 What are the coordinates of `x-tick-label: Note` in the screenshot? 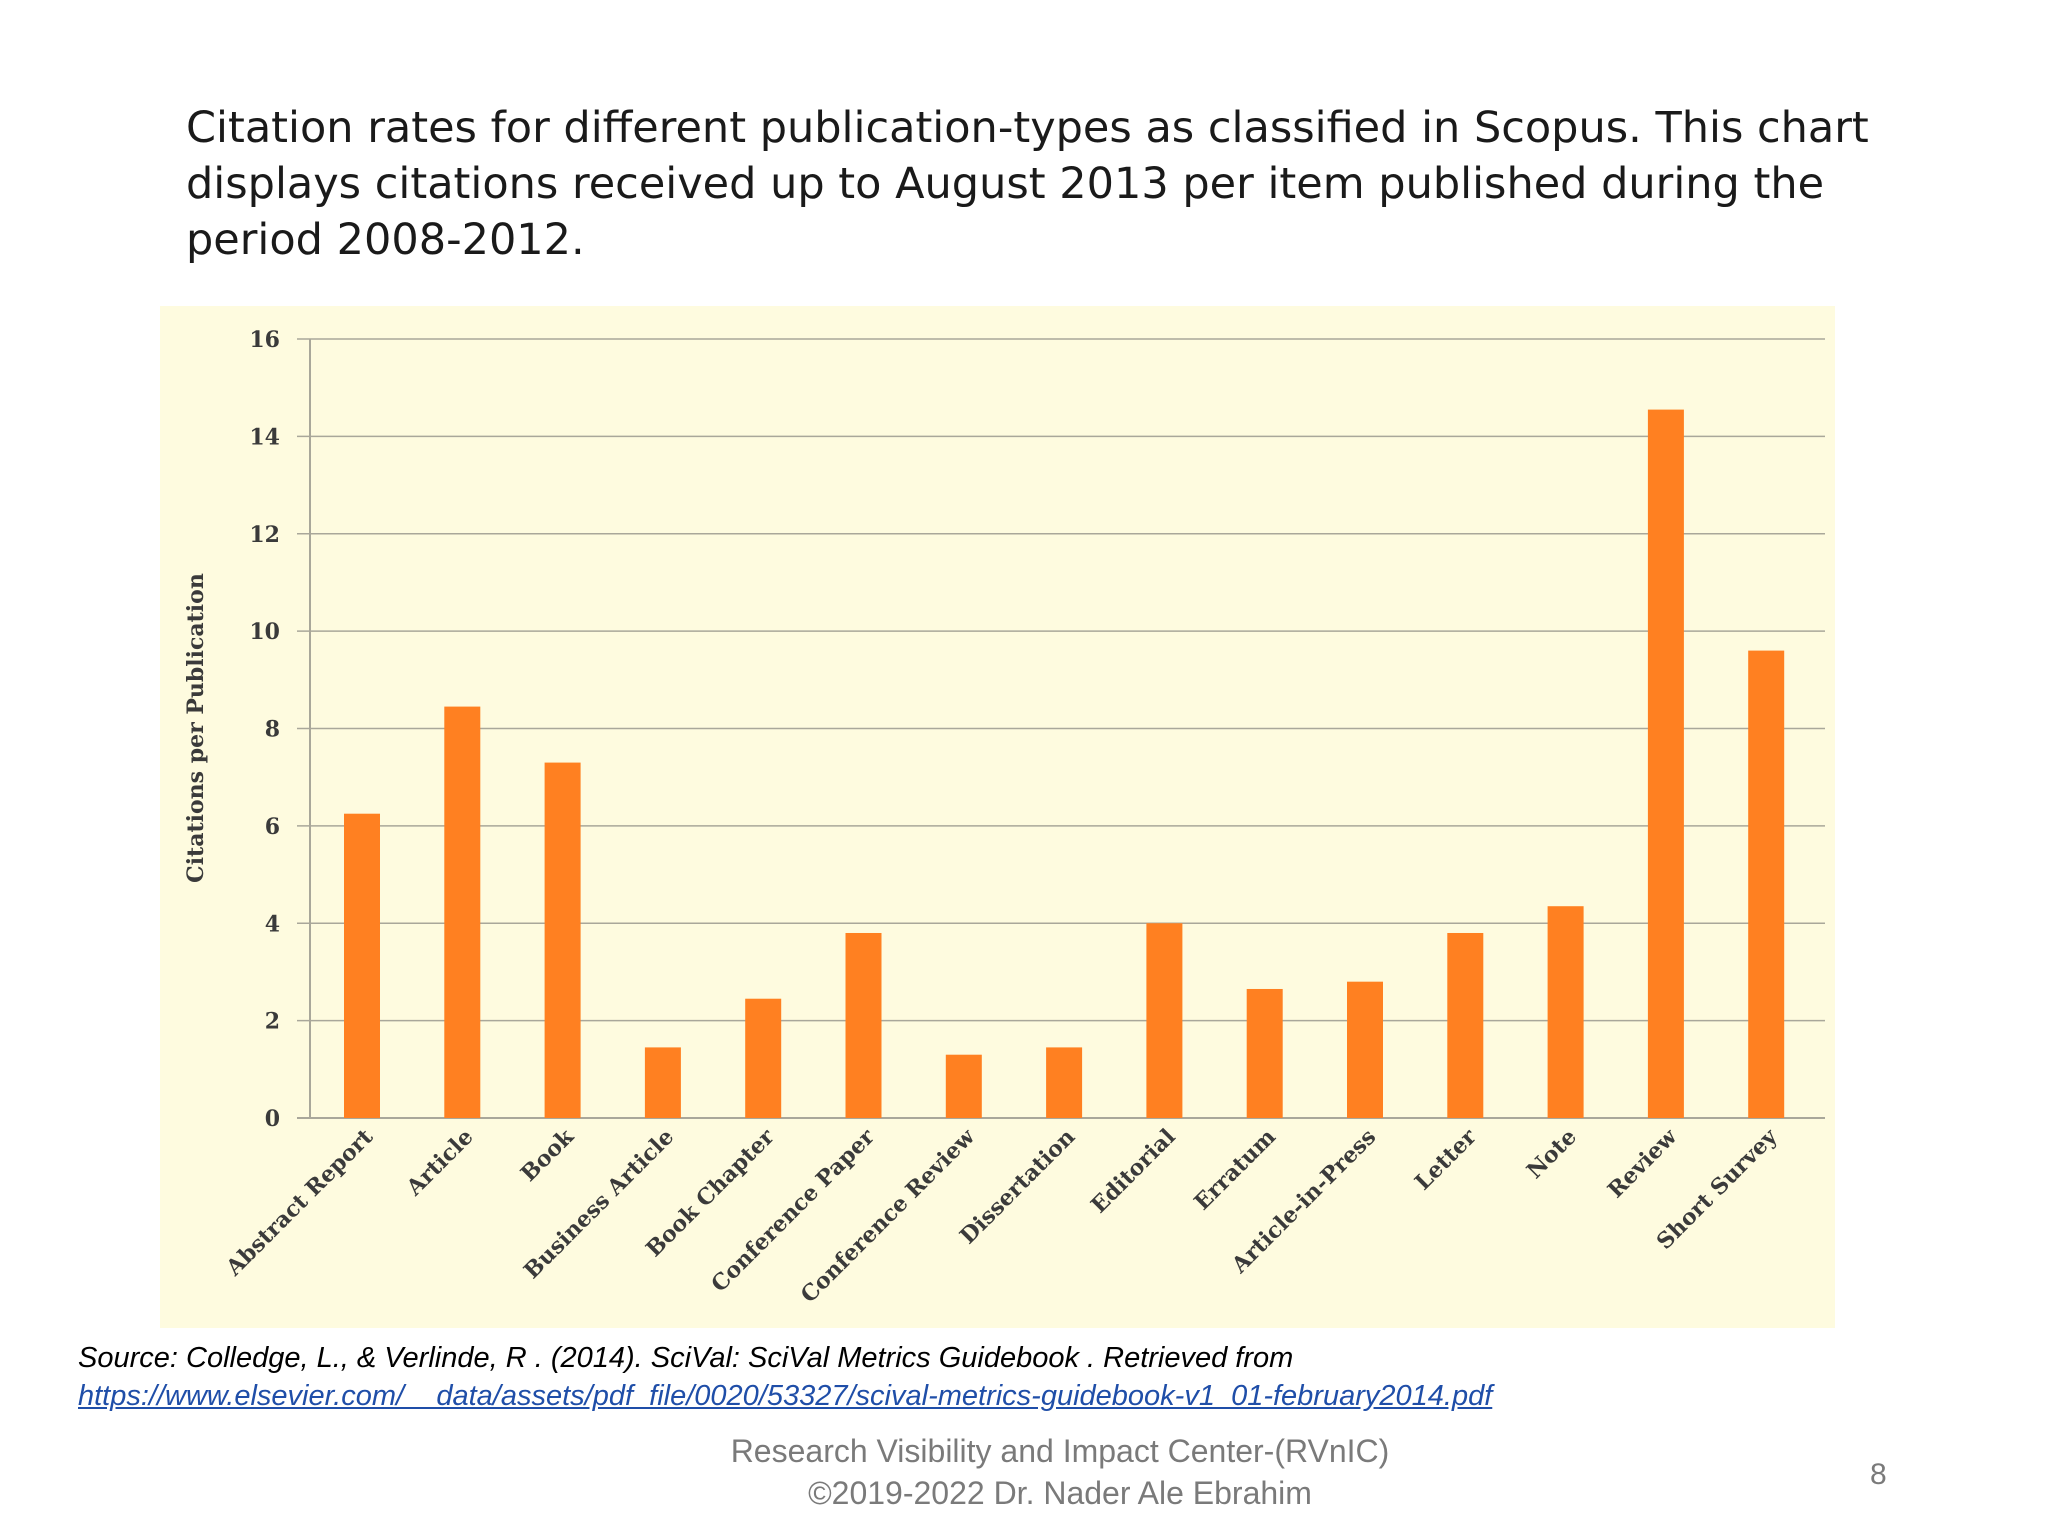 It's located at (1552, 1154).